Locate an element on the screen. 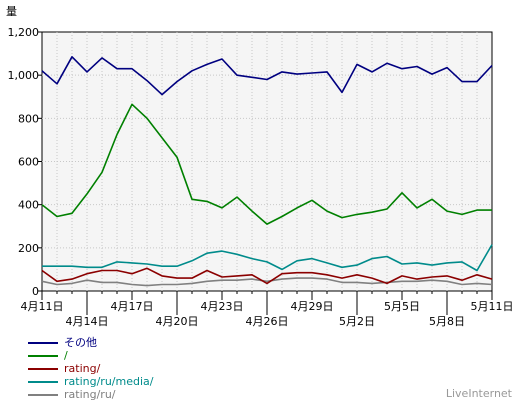 The height and width of the screenshot is (405, 520). x-tick-label: 5月8日 is located at coordinates (447, 321).